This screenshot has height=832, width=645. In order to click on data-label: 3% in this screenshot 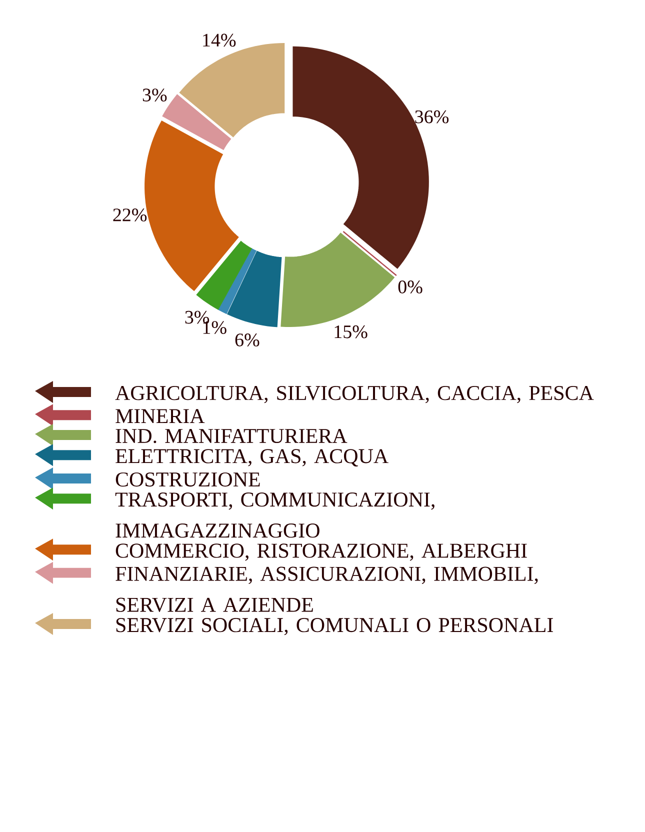, I will do `click(154, 95)`.